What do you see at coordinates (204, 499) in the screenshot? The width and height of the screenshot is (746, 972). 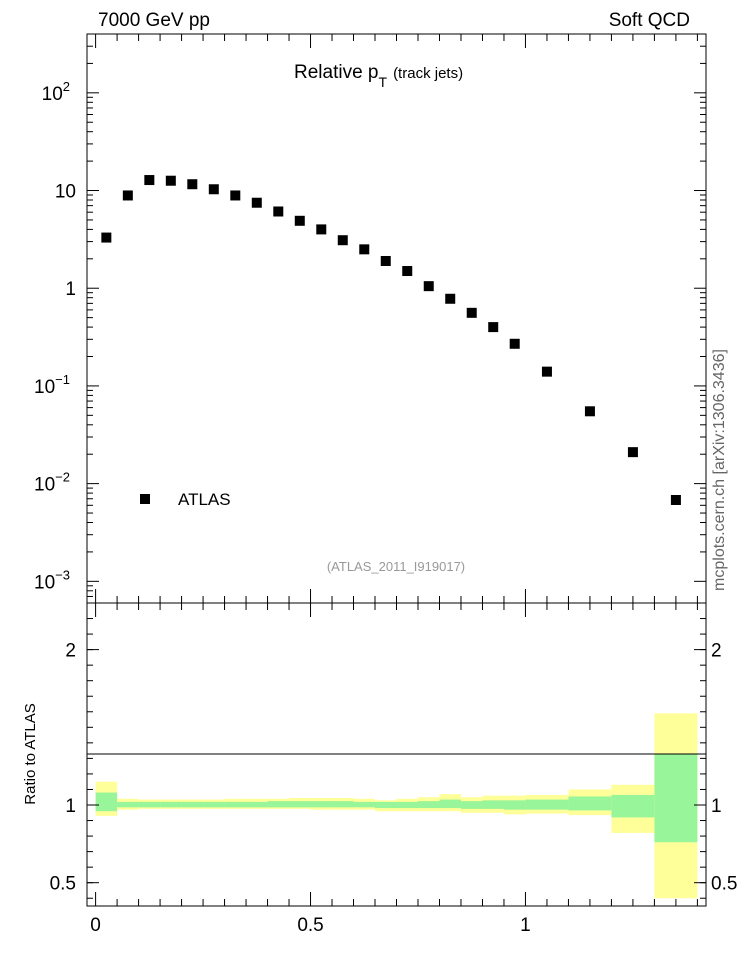 I see `legend-label: ATLAS` at bounding box center [204, 499].